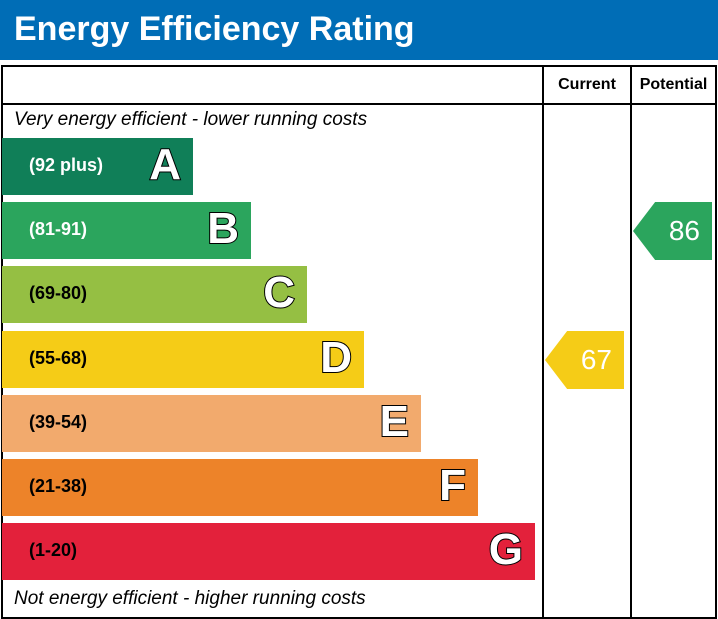  What do you see at coordinates (58, 229) in the screenshot?
I see `band-range: (81-91)` at bounding box center [58, 229].